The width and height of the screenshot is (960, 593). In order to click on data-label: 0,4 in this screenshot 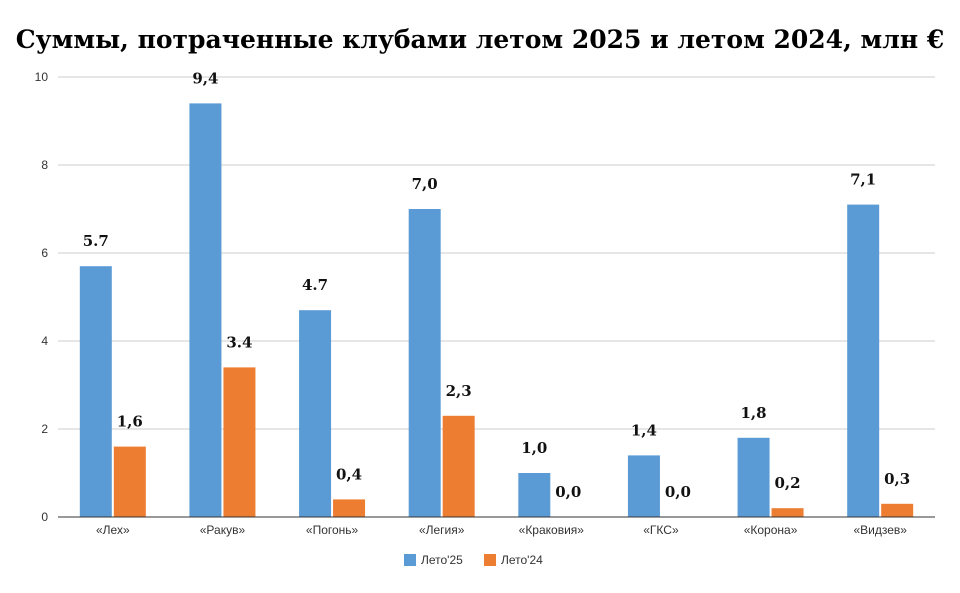, I will do `click(349, 474)`.